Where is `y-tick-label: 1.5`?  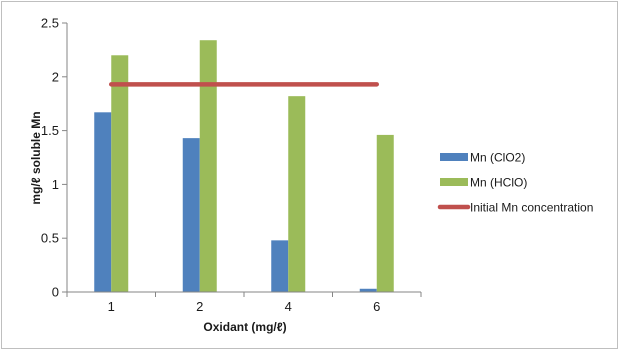
y-tick-label: 1.5 is located at coordinates (50, 130).